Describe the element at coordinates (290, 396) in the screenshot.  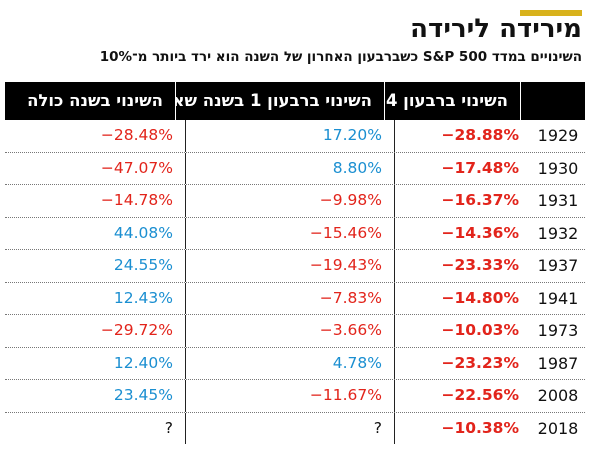
I see `cell-q1-next-year: −11.67%` at that location.